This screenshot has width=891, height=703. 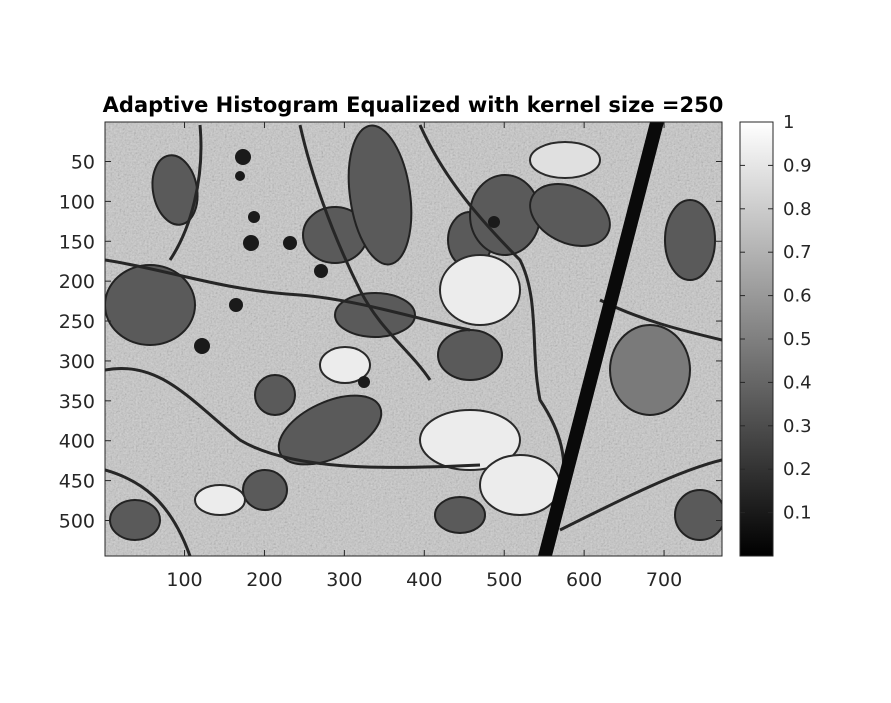 I want to click on x-tick-label: 100, so click(x=184, y=580).